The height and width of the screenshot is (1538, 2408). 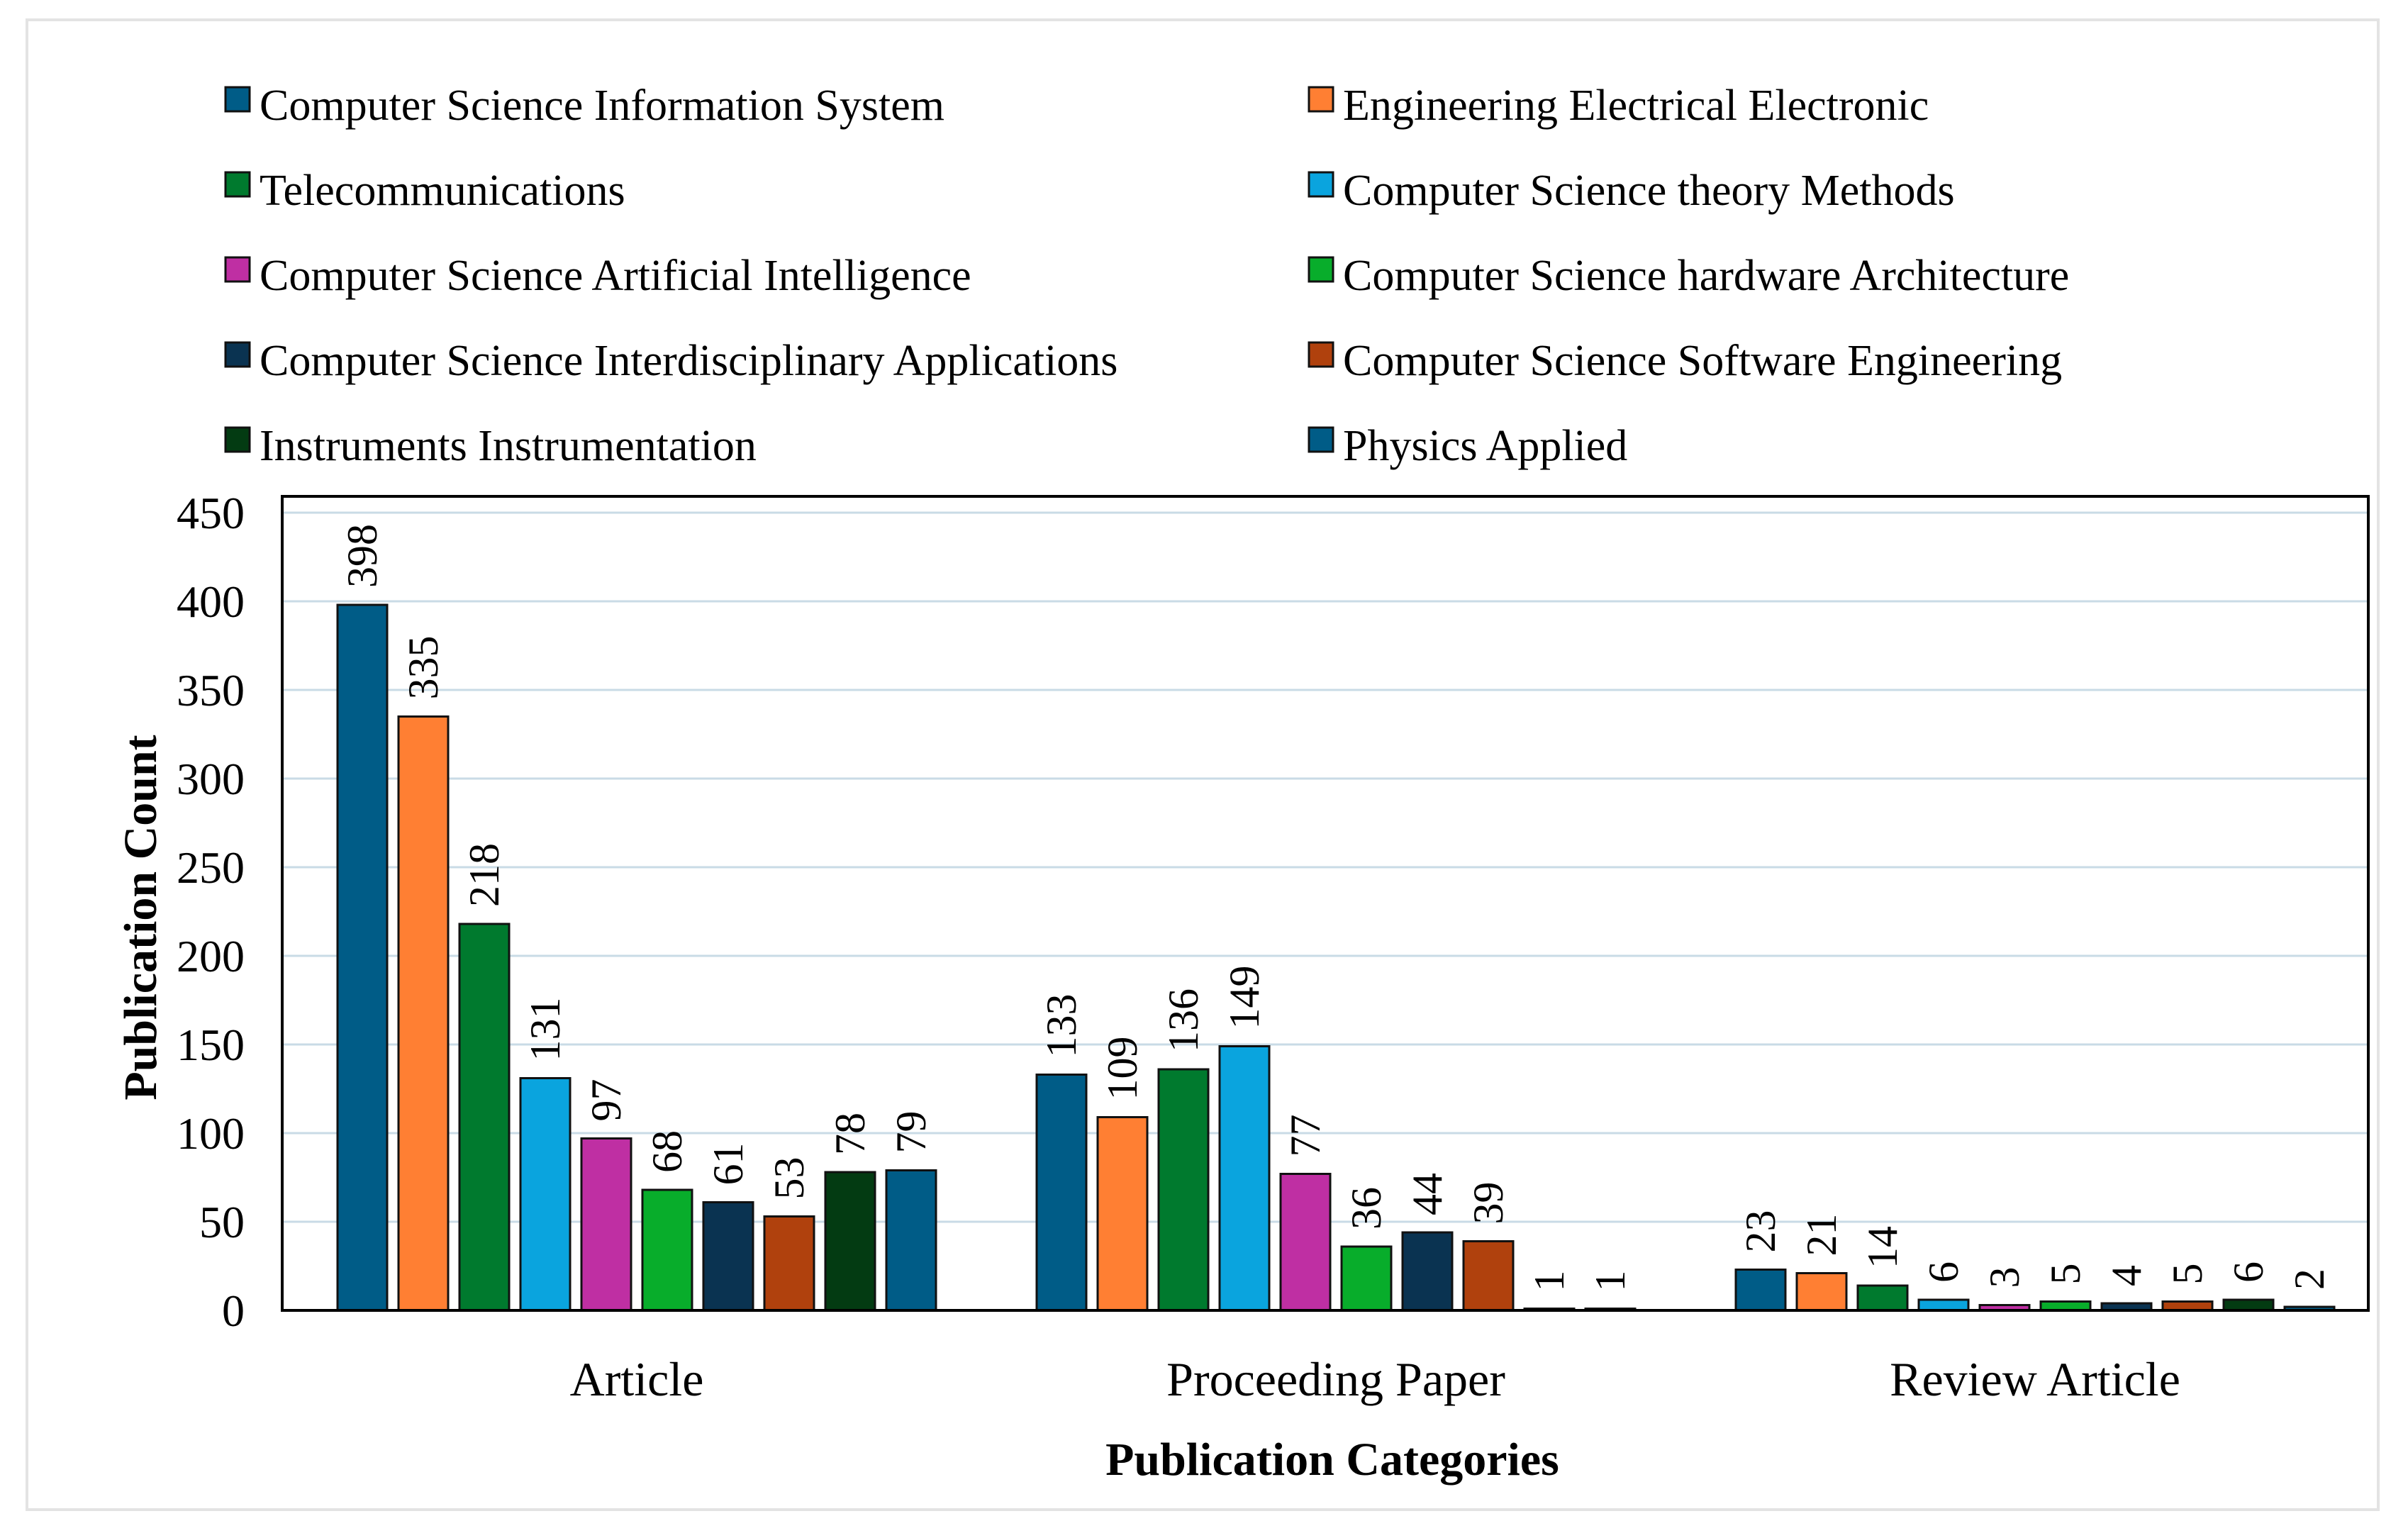 What do you see at coordinates (1305, 1136) in the screenshot?
I see `data-label: 77` at bounding box center [1305, 1136].